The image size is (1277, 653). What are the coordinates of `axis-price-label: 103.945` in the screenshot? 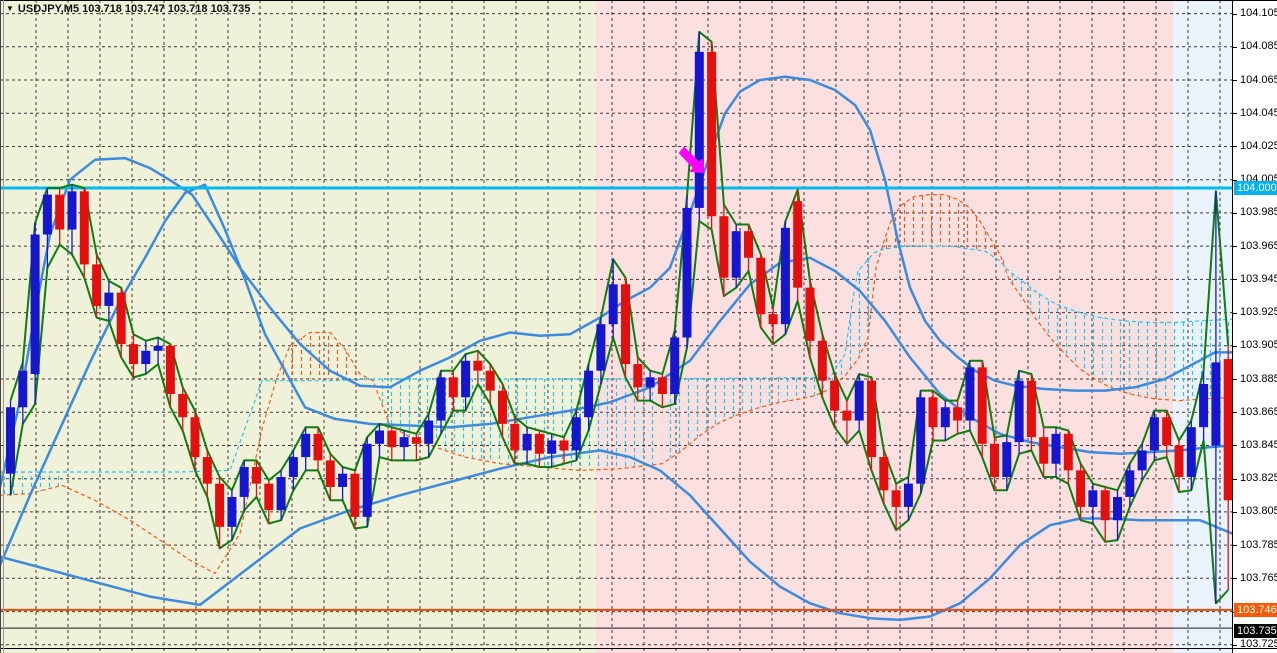 It's located at (1258, 278).